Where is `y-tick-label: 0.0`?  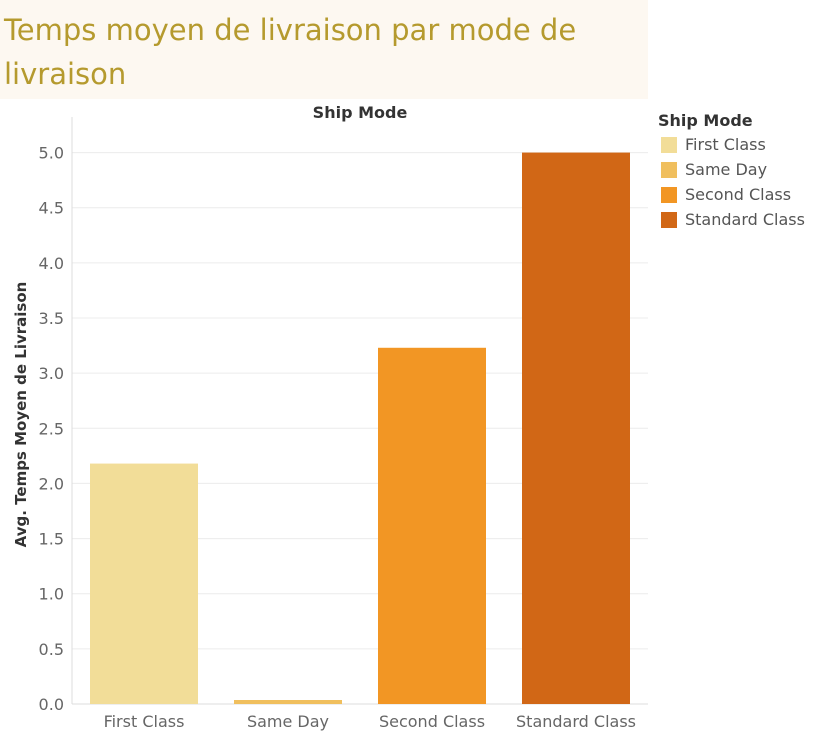 y-tick-label: 0.0 is located at coordinates (51, 704).